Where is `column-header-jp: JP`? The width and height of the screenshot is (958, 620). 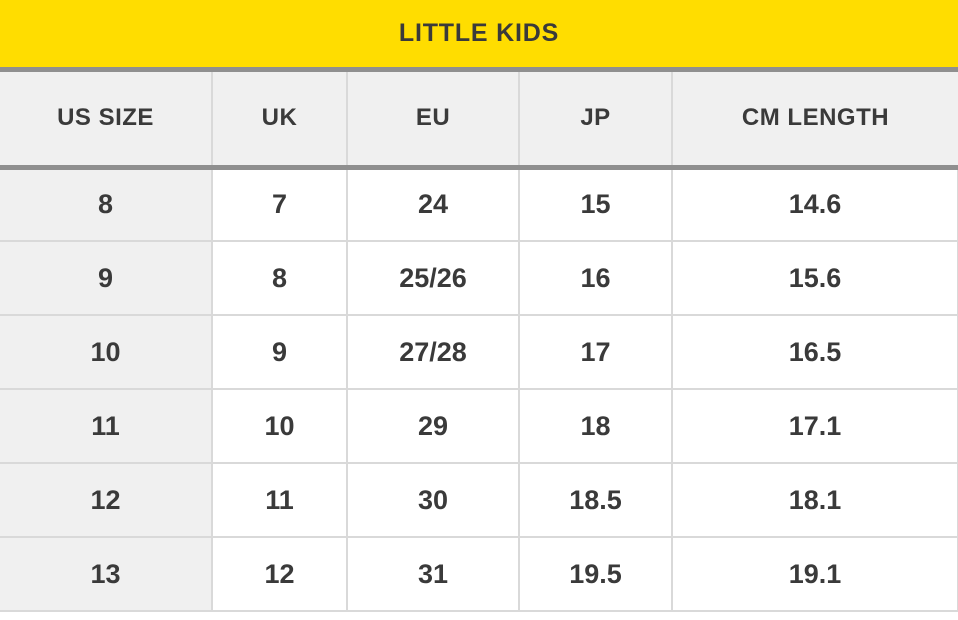
column-header-jp: JP is located at coordinates (595, 121).